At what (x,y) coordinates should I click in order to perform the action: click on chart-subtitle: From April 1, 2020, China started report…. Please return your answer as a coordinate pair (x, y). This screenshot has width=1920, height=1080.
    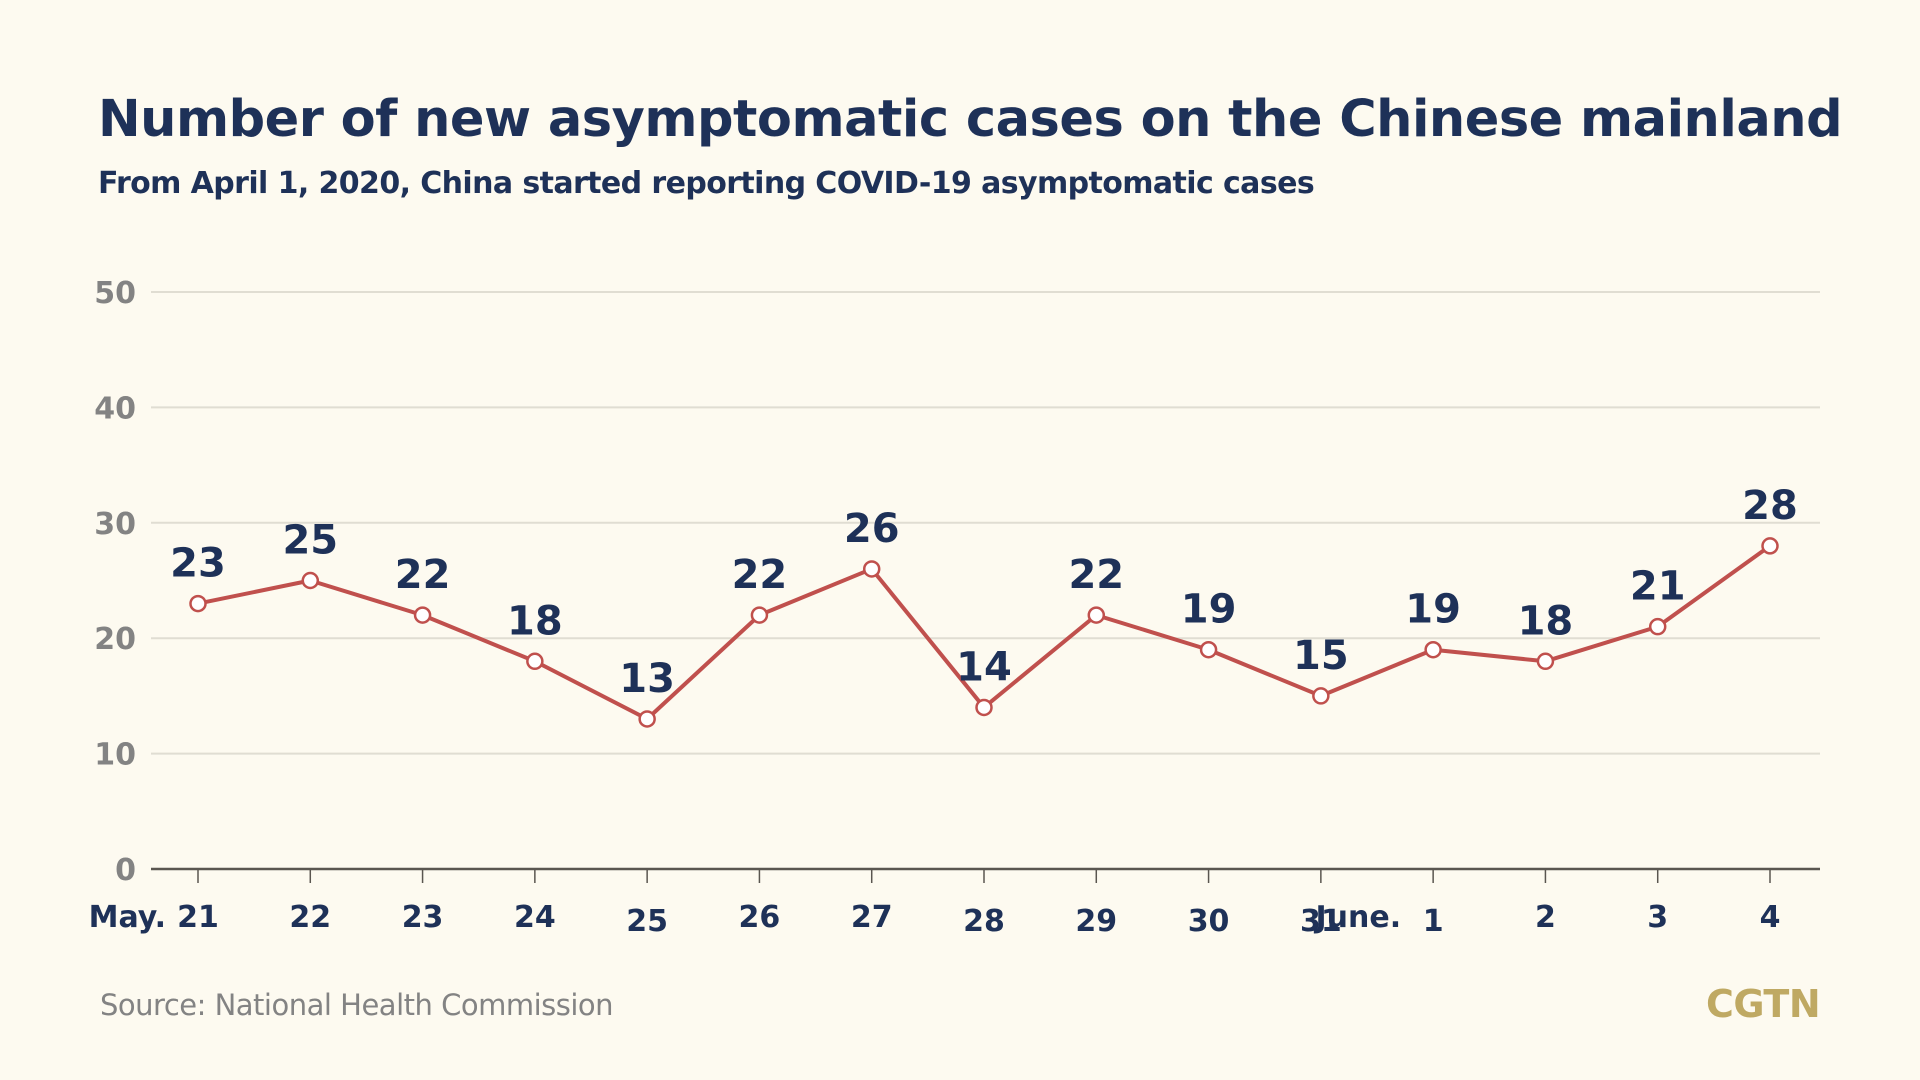
    Looking at the image, I should click on (706, 183).